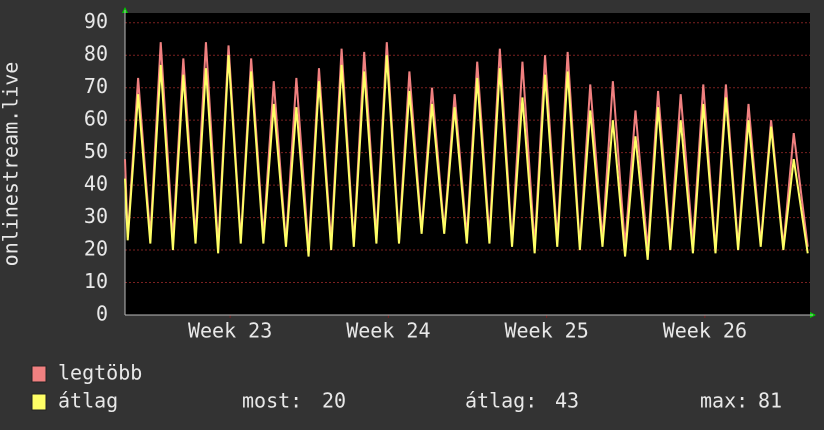  I want to click on y-tick-label: 40, so click(96, 184).